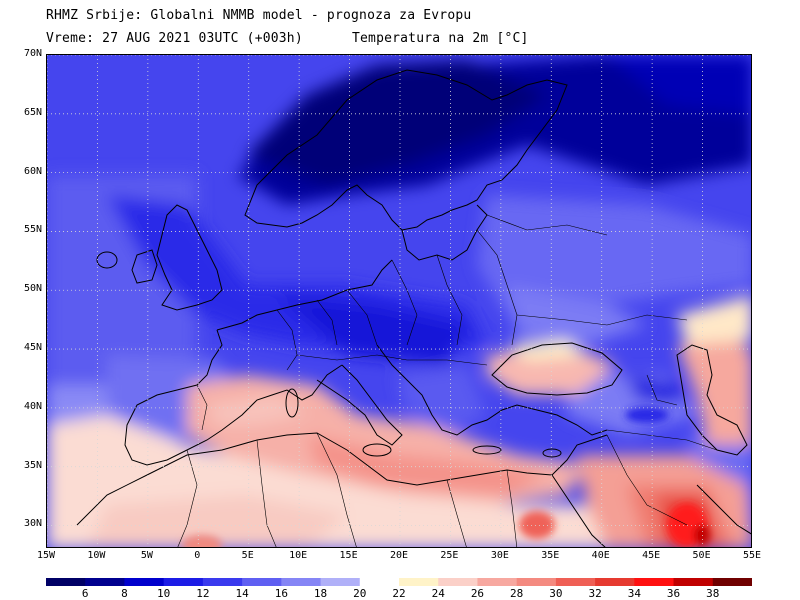 This screenshot has width=800, height=600. Describe the element at coordinates (348, 555) in the screenshot. I see `lon-tick-label: 15E` at that location.